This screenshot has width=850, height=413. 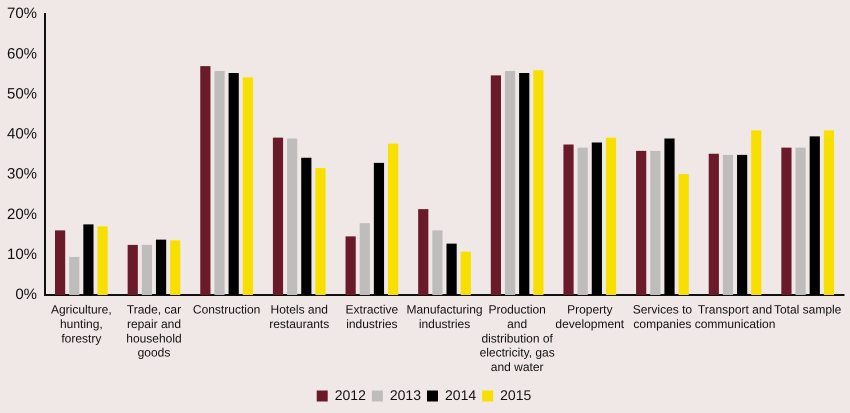 I want to click on y-tick-label: 40%, so click(x=22, y=134).